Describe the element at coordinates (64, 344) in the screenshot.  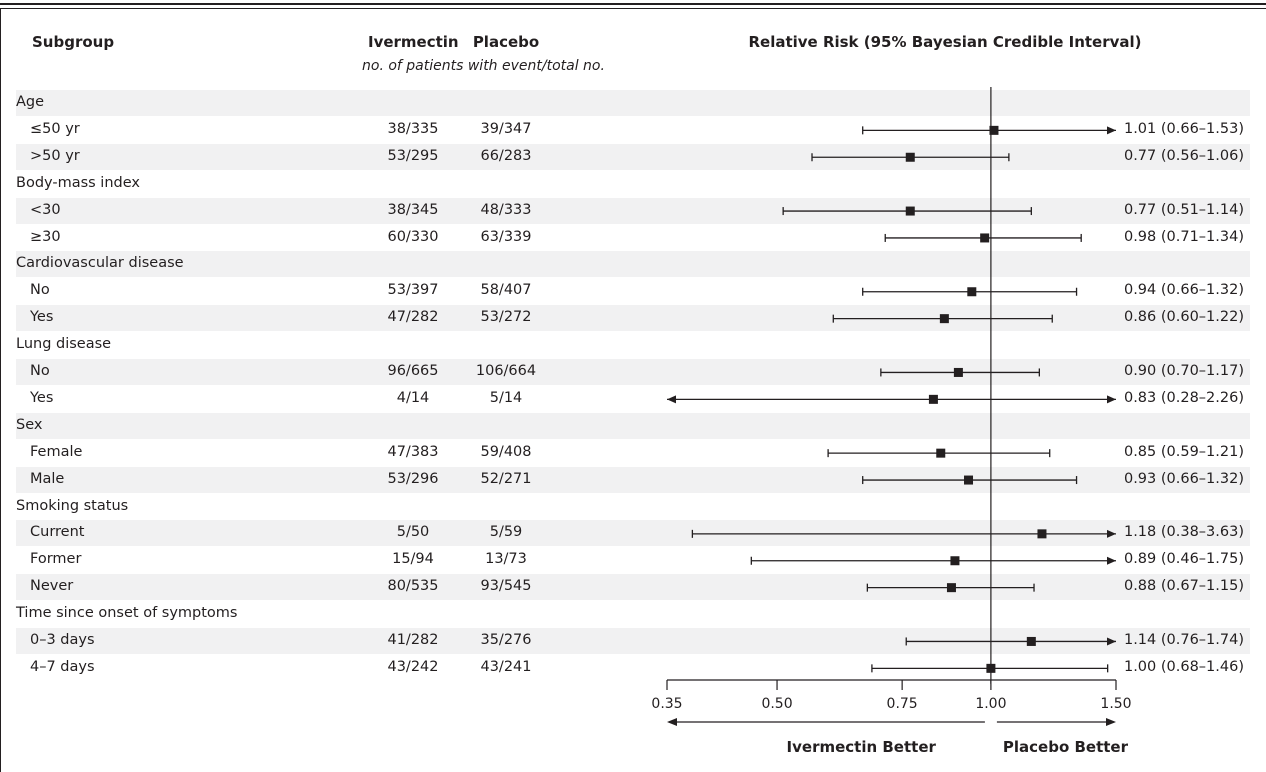
I see `group-label: Lung disease` at that location.